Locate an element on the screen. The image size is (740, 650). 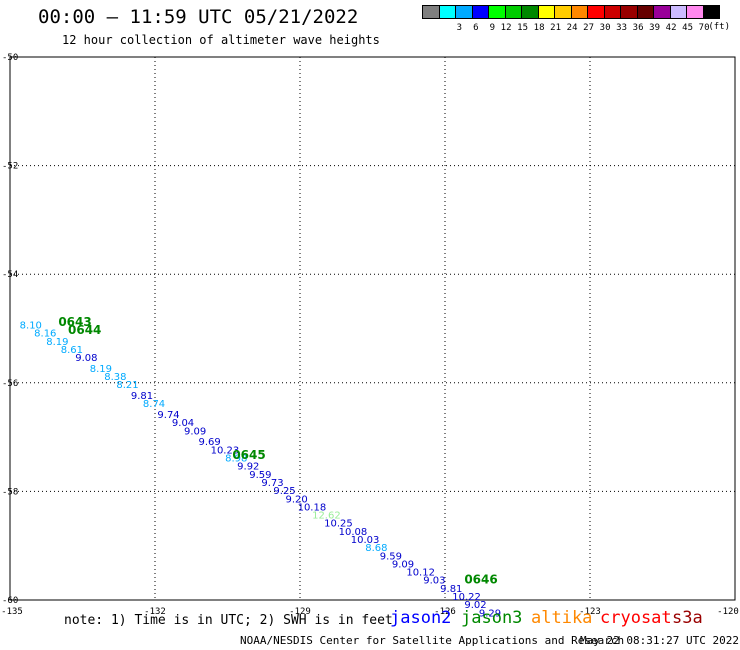
wave-height-label: 8.61 is located at coordinates (72, 350).